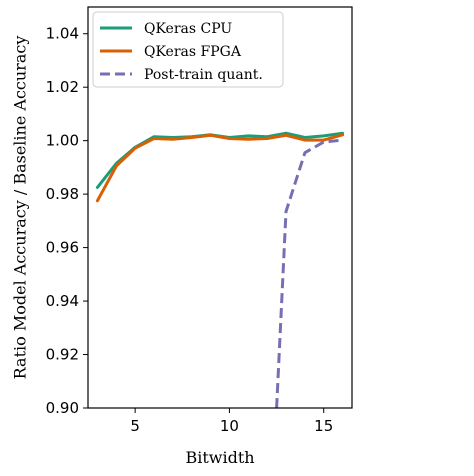  What do you see at coordinates (188, 29) in the screenshot?
I see `legend-label: QKeras CPU` at bounding box center [188, 29].